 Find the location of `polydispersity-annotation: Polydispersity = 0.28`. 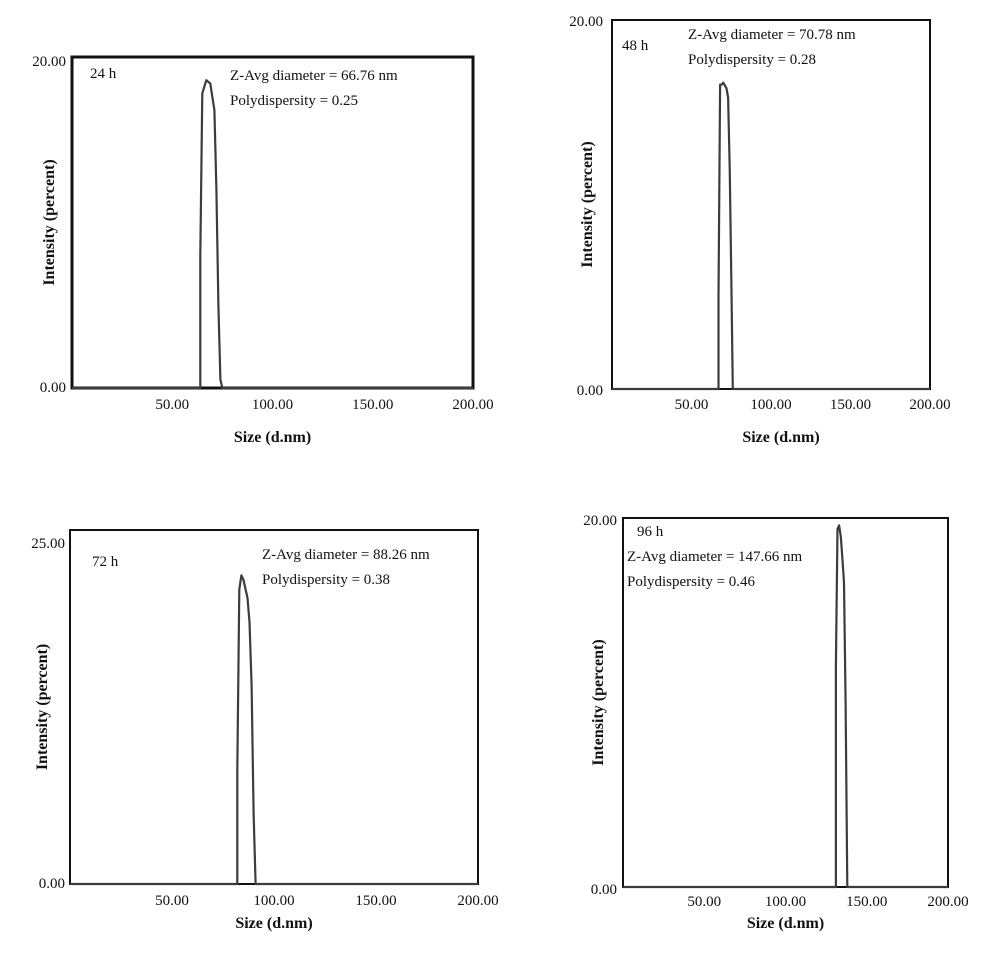

polydispersity-annotation: Polydispersity = 0.28 is located at coordinates (752, 60).